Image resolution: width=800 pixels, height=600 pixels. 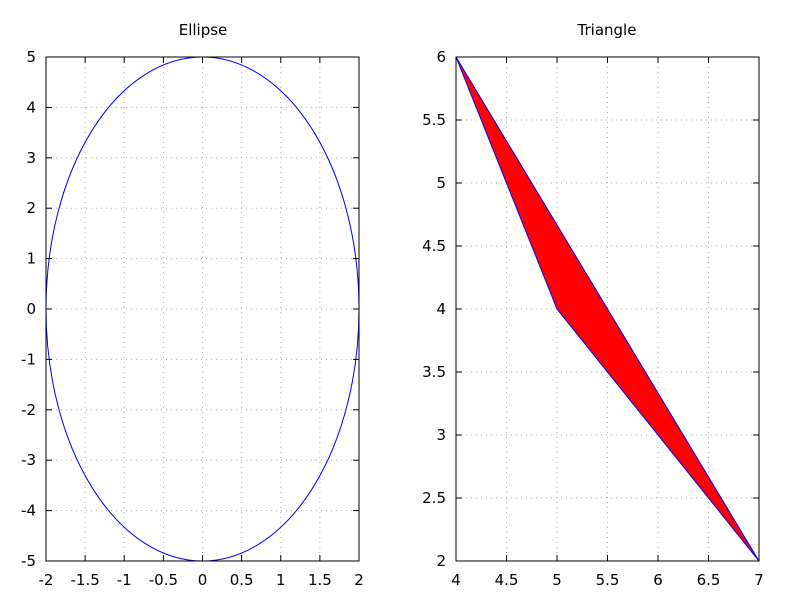 I want to click on ellipse-y-tick-label: -3, so click(x=28, y=460).